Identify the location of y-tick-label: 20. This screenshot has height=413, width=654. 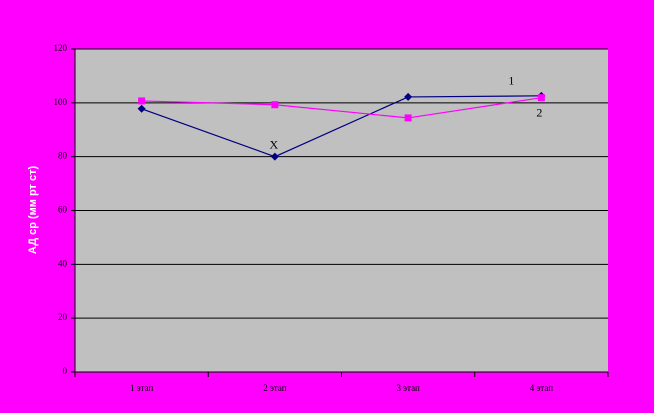
(63, 317).